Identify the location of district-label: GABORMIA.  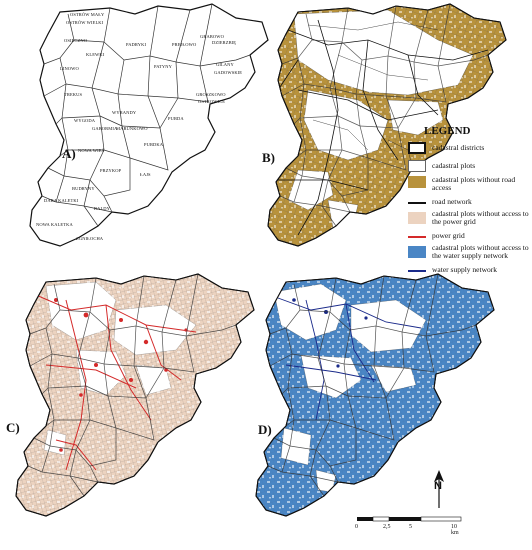
(105, 128).